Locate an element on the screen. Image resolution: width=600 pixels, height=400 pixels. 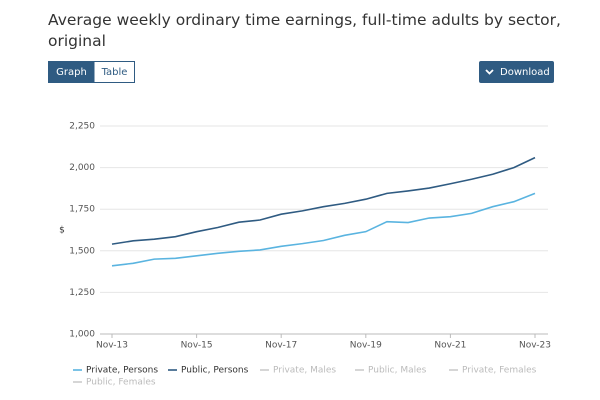
download-button is located at coordinates (516, 72).